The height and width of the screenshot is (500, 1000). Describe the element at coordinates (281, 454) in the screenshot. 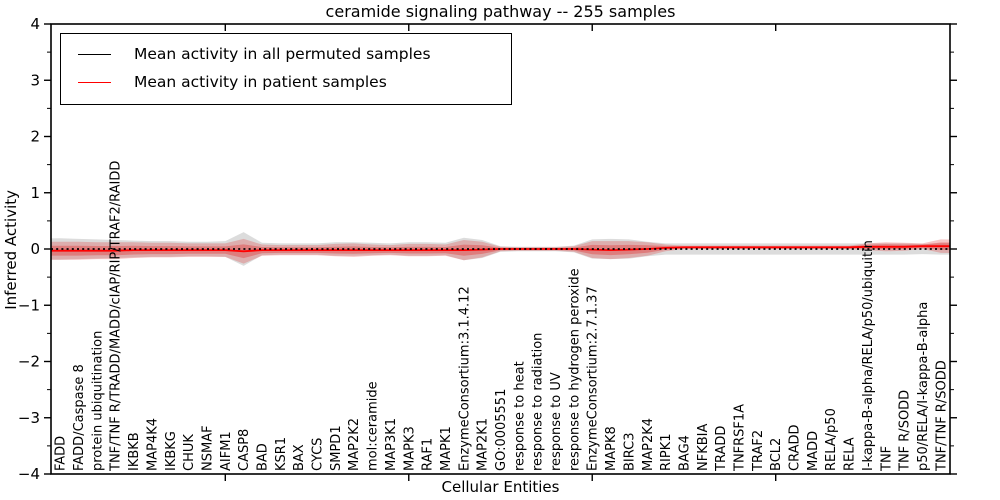

I see `x-entity-label: KSR1` at that location.